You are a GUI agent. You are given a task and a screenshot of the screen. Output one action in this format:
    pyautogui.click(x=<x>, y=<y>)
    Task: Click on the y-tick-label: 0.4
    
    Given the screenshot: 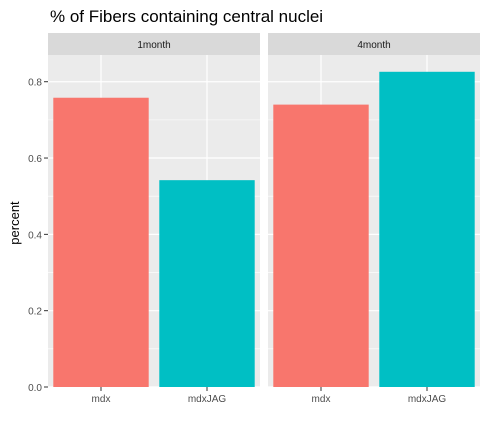 What is the action you would take?
    pyautogui.click(x=35, y=235)
    